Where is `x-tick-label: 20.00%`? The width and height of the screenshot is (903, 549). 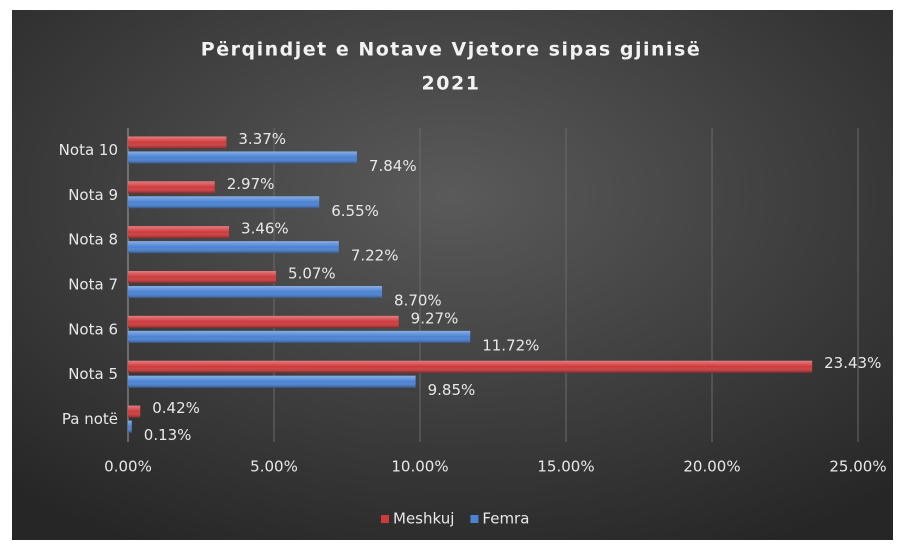
x-tick-label: 20.00% is located at coordinates (711, 467).